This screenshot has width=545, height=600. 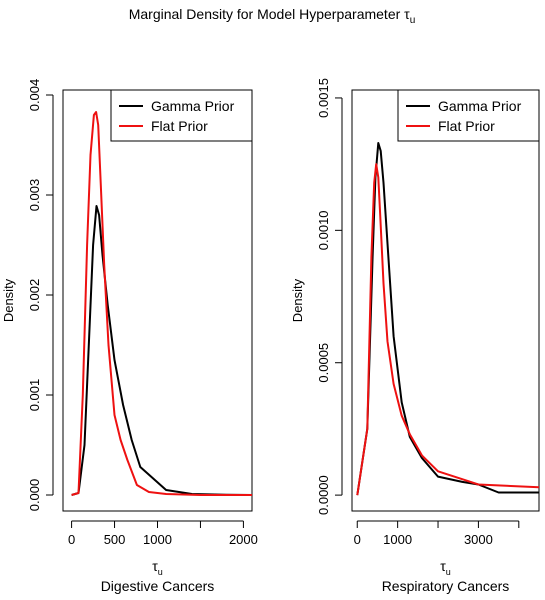 I want to click on y-tick-label: 0.0000, so click(x=323, y=495).